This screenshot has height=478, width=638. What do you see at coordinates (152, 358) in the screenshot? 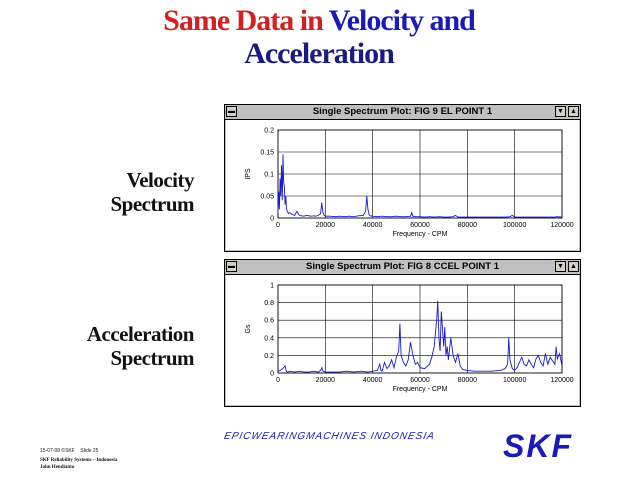
I see `acceleration-label-line2: Spectrum` at bounding box center [152, 358].